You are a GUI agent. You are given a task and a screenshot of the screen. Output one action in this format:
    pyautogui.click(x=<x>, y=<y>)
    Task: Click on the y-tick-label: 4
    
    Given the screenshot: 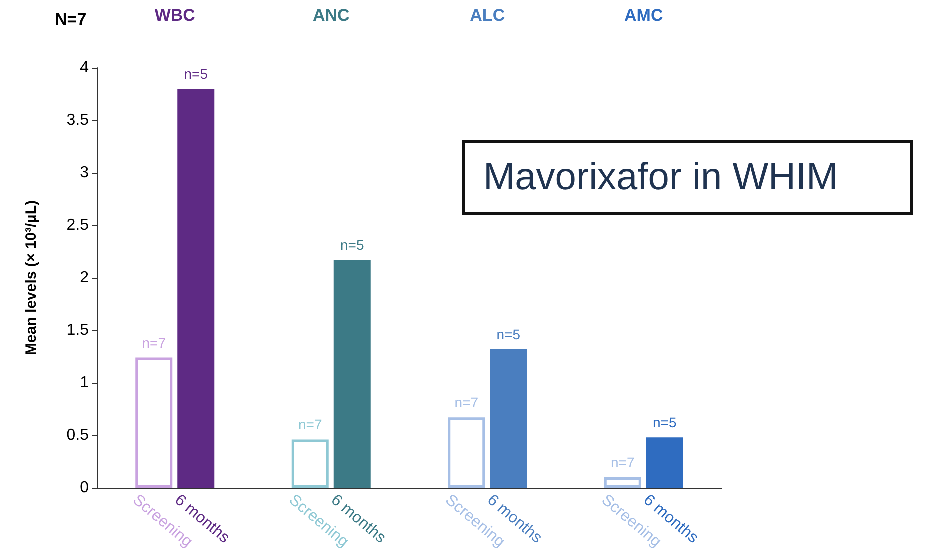 What is the action you would take?
    pyautogui.click(x=85, y=68)
    